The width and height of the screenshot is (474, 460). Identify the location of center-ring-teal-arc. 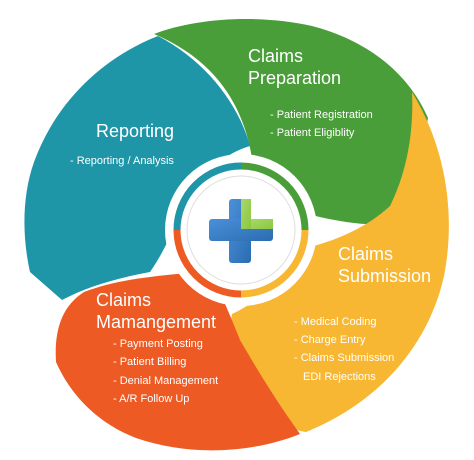
(207, 196).